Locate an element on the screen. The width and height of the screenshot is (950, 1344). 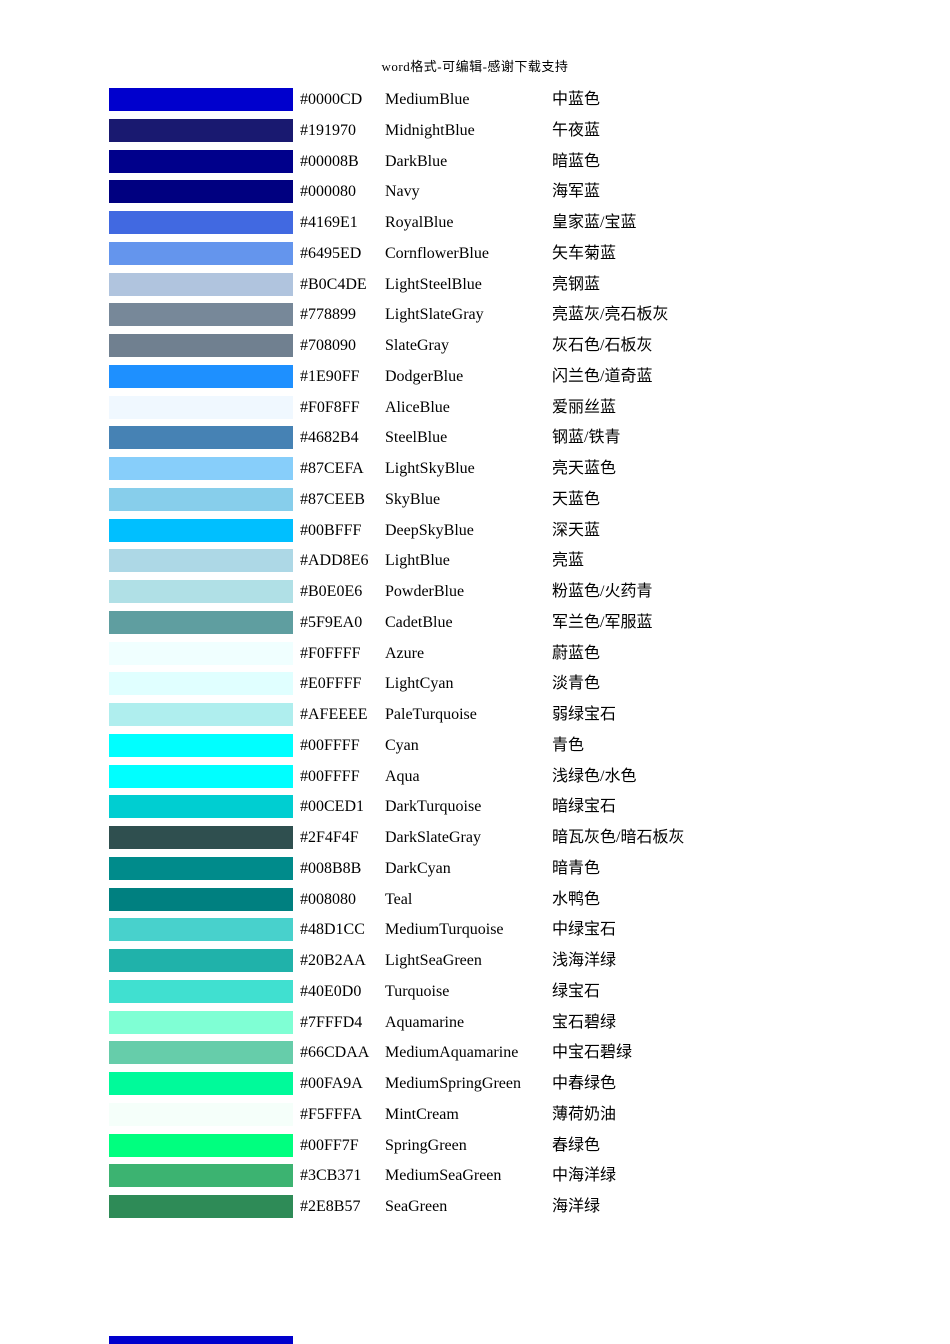
hex-code: #00FFFF is located at coordinates (330, 745).